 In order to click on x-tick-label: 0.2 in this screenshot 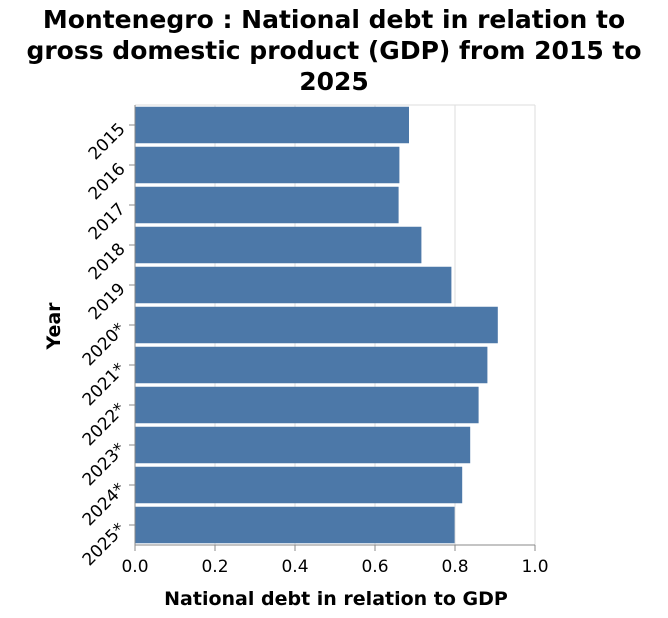, I will do `click(214, 567)`.